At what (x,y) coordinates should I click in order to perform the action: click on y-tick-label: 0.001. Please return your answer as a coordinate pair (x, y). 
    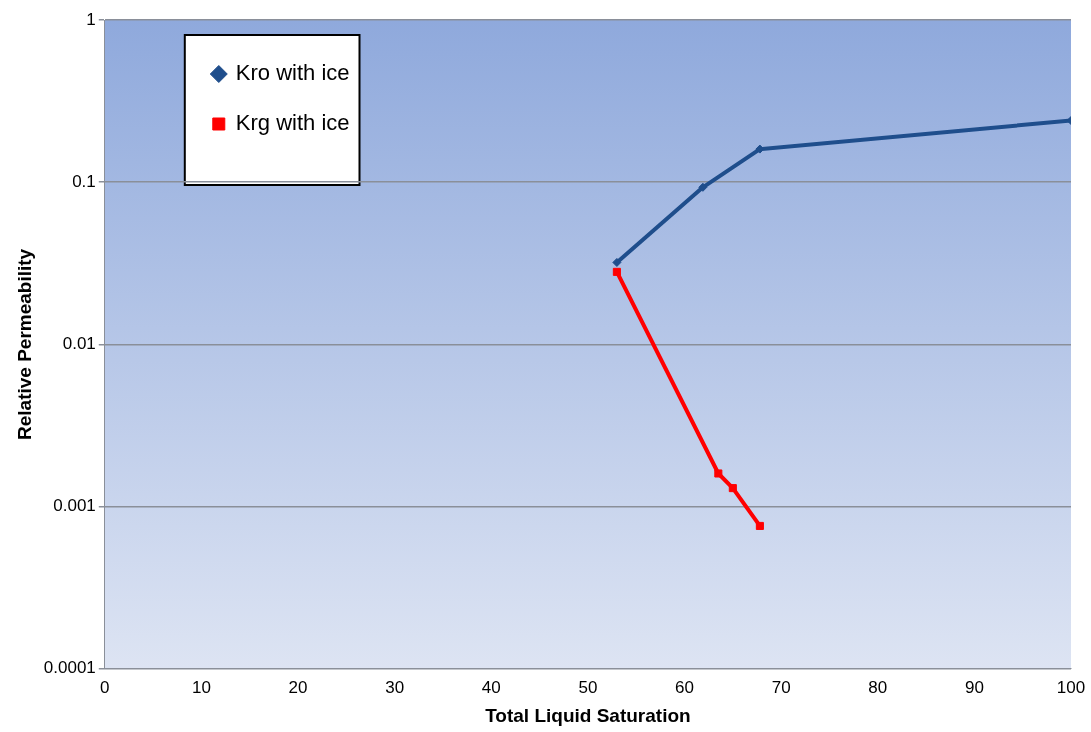
    Looking at the image, I should click on (74, 506).